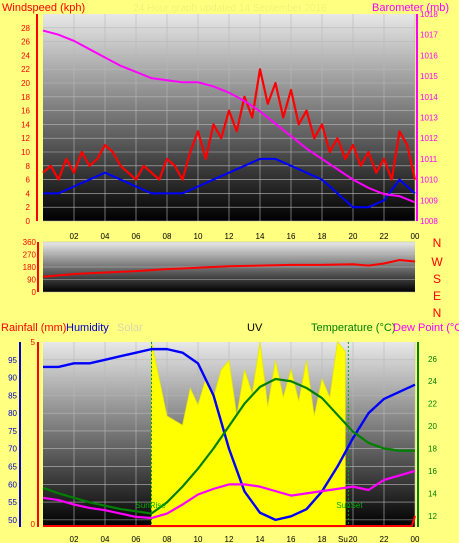 The height and width of the screenshot is (543, 459). I want to click on wind-tick-label: 20, so click(25, 83).